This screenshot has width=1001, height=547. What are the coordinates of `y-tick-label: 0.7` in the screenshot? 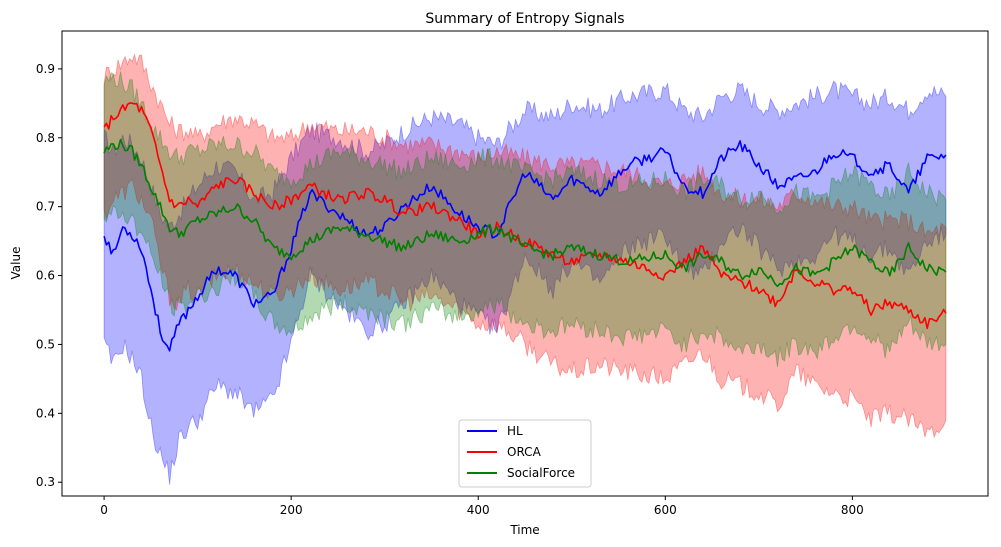 It's located at (45, 207).